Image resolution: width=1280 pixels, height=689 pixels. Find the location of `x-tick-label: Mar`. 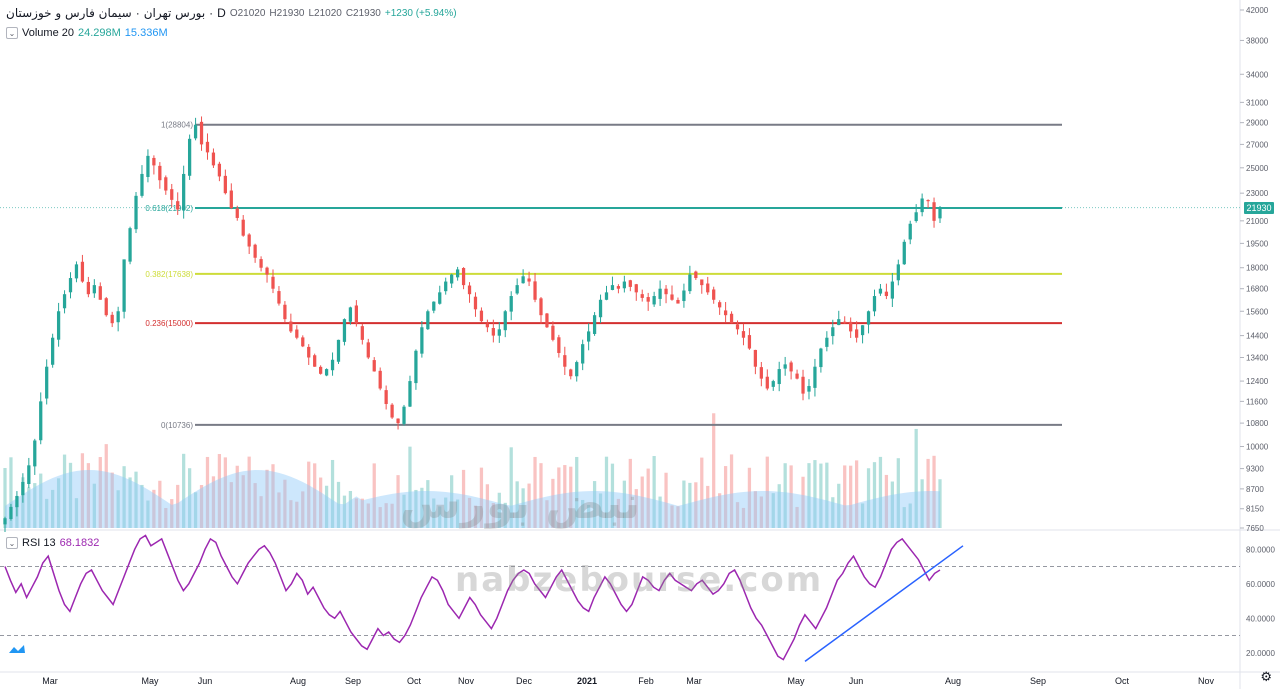

x-tick-label: Mar is located at coordinates (694, 681).